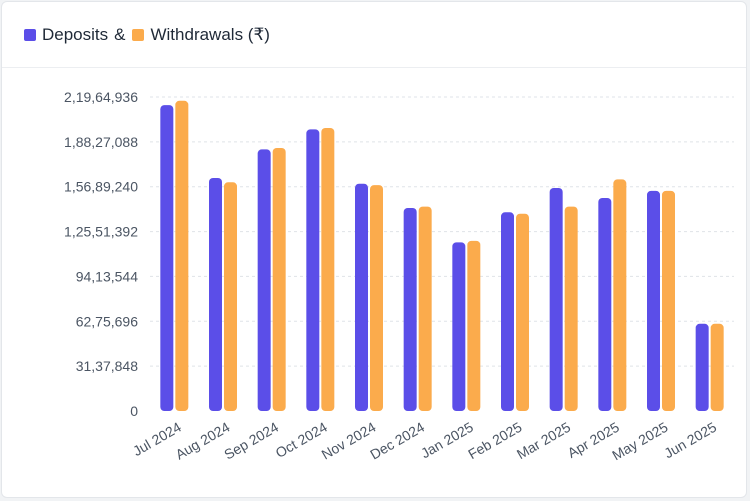  I want to click on legend-label-withdrawals: Withdrawals (₹), so click(210, 34).